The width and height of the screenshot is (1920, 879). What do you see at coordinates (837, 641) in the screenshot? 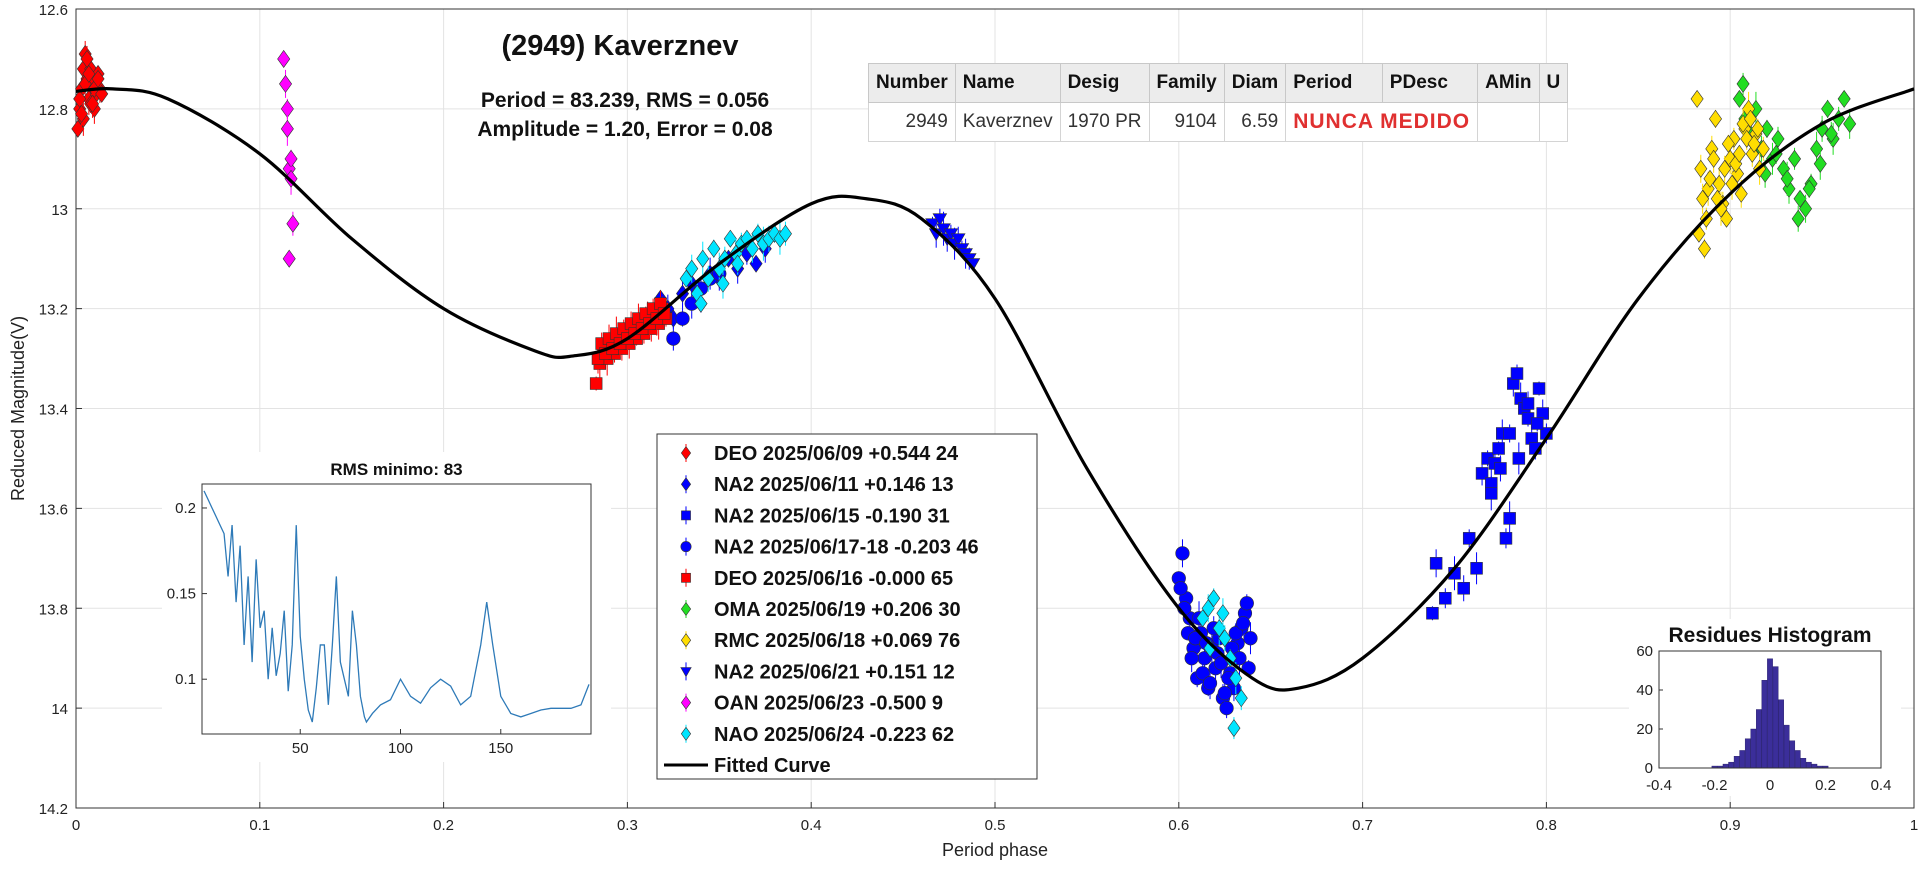
I see `legend-label: RMC 2025/06/18 +0.069 76` at bounding box center [837, 641].